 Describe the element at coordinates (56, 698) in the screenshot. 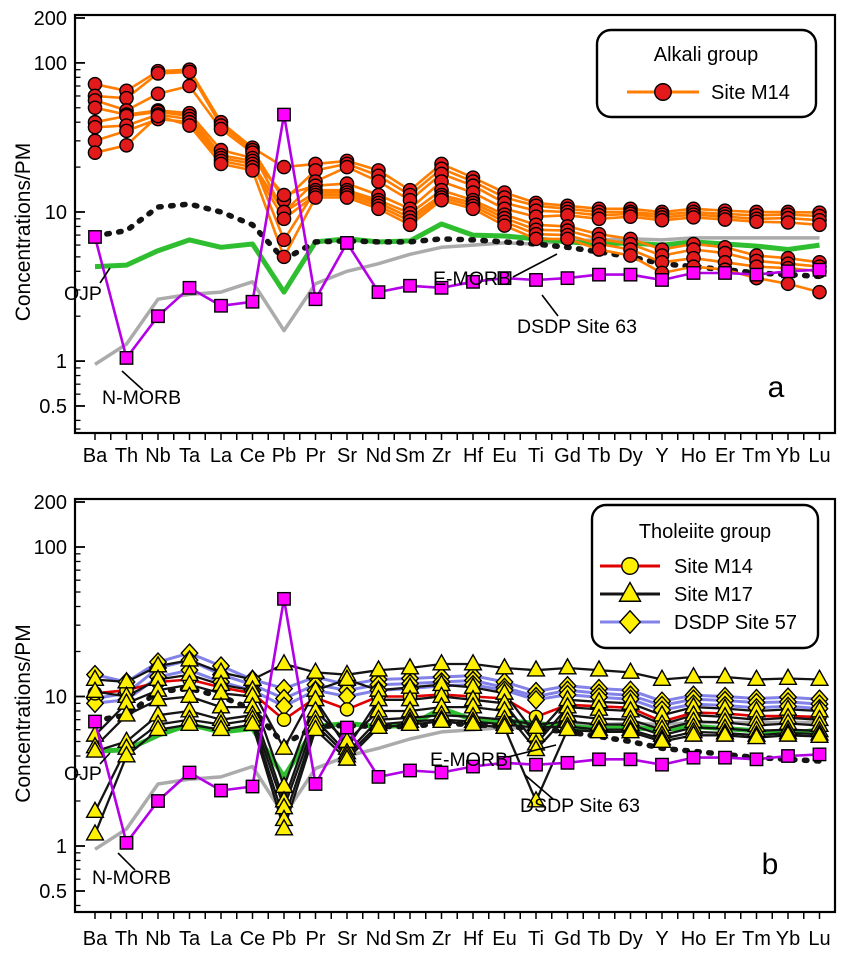

I see `y-tick-label: 10` at that location.